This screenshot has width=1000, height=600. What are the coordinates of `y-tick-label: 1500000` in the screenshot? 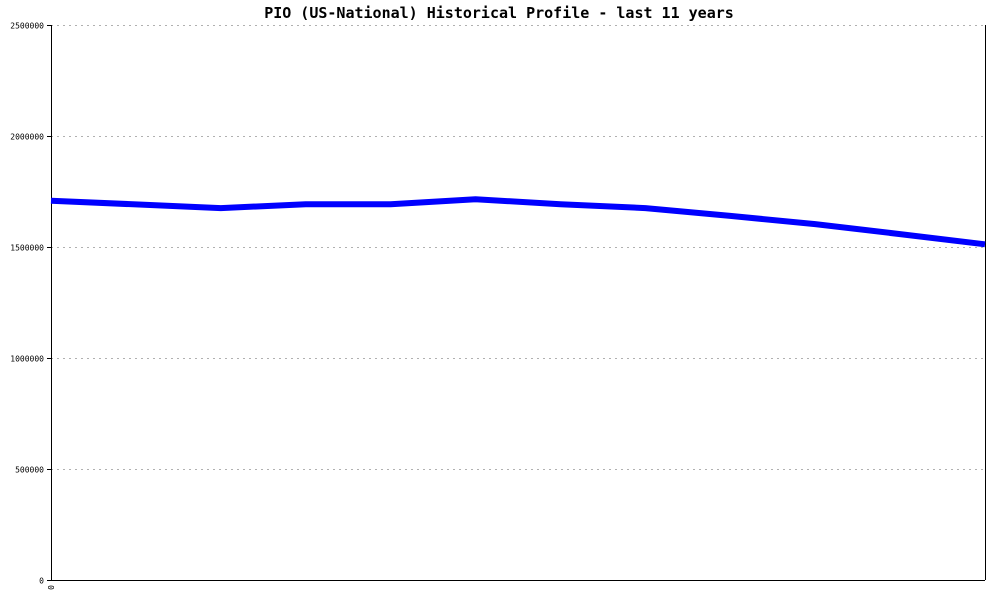 It's located at (27, 248).